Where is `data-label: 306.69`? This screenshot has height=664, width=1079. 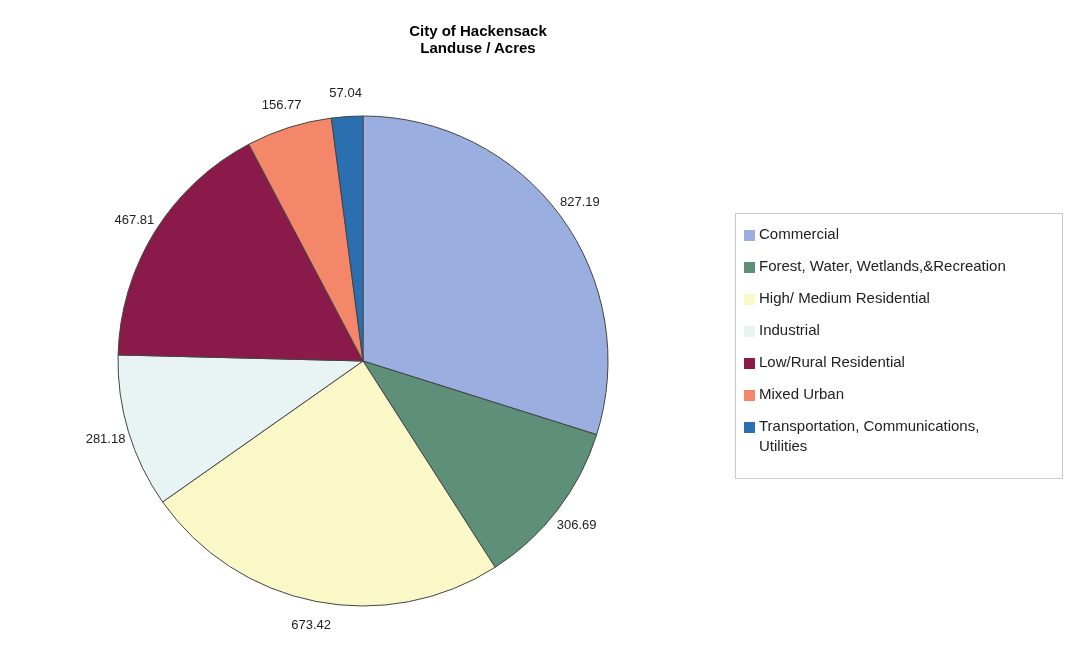
data-label: 306.69 is located at coordinates (576, 524).